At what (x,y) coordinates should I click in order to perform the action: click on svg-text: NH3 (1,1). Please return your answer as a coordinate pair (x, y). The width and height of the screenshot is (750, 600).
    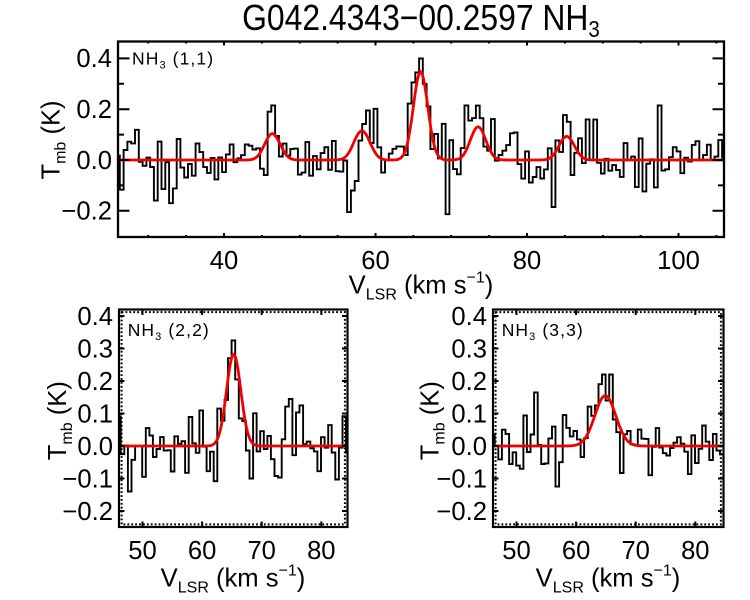
    Looking at the image, I should click on (173, 60).